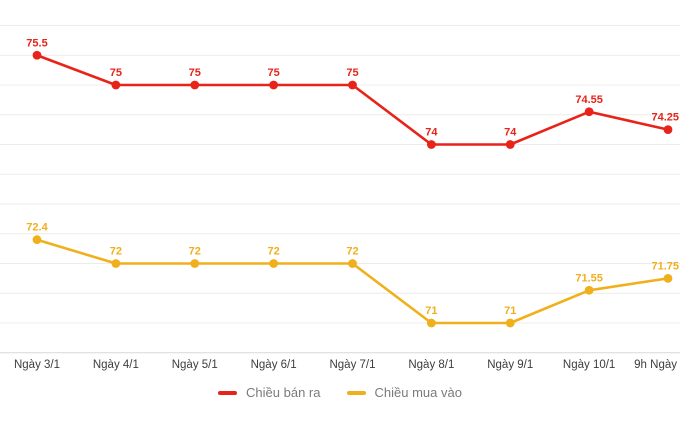 The height and width of the screenshot is (423, 680). I want to click on x-axis-label: 9h Ngày, so click(655, 365).